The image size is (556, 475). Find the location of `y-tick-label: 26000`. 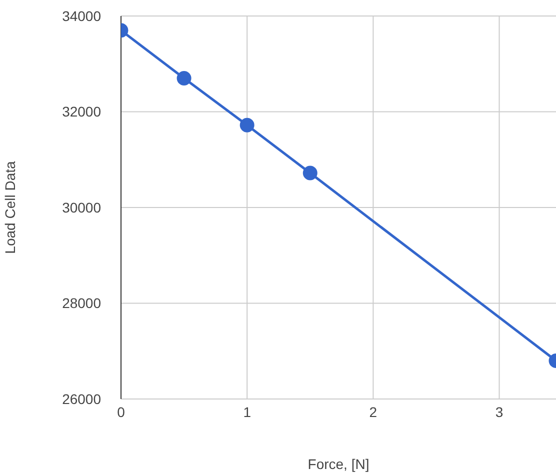

y-tick-label: 26000 is located at coordinates (82, 398).